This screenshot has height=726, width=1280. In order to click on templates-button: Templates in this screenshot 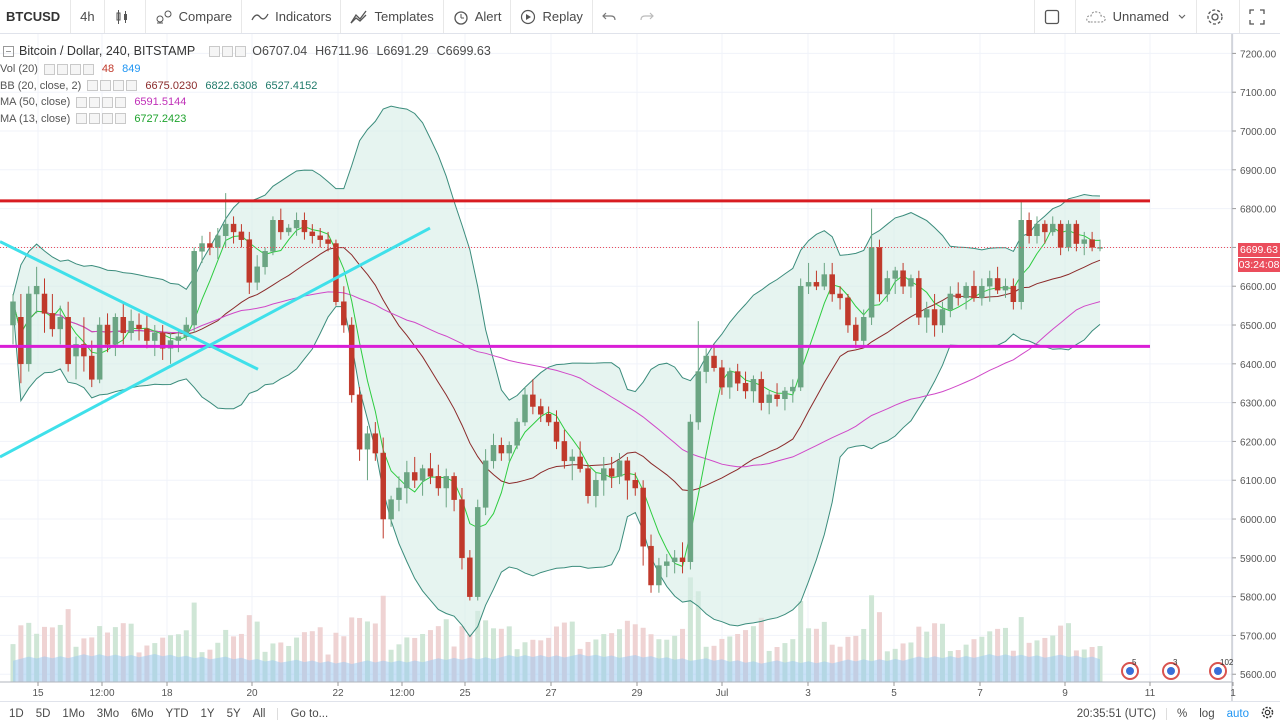, I will do `click(392, 16)`.